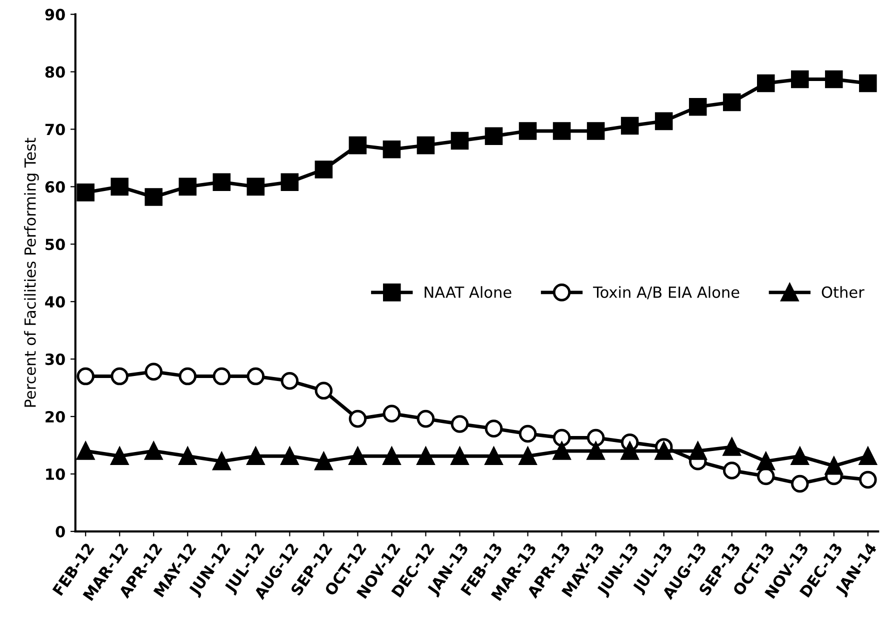 Image resolution: width=887 pixels, height=623 pixels. Describe the element at coordinates (55, 244) in the screenshot. I see `y-tick-label: 50` at that location.